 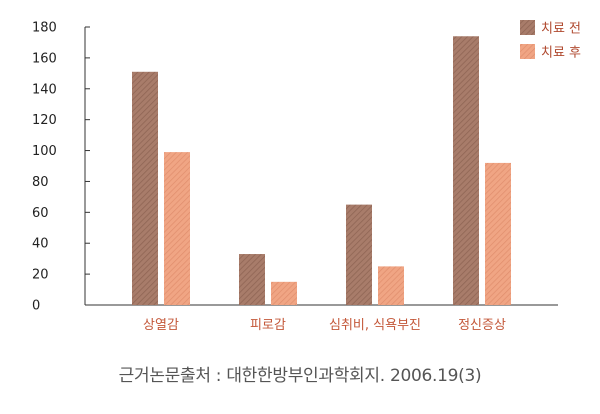 What do you see at coordinates (44, 58) in the screenshot?
I see `y-tick-label: 160` at bounding box center [44, 58].